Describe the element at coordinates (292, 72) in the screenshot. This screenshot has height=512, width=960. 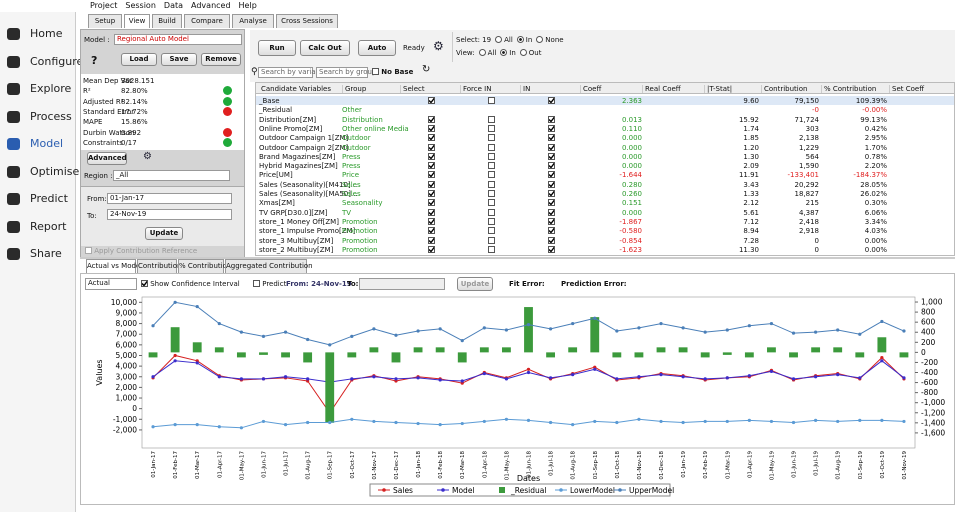
I see `search-variable: Search by variable` at that location.